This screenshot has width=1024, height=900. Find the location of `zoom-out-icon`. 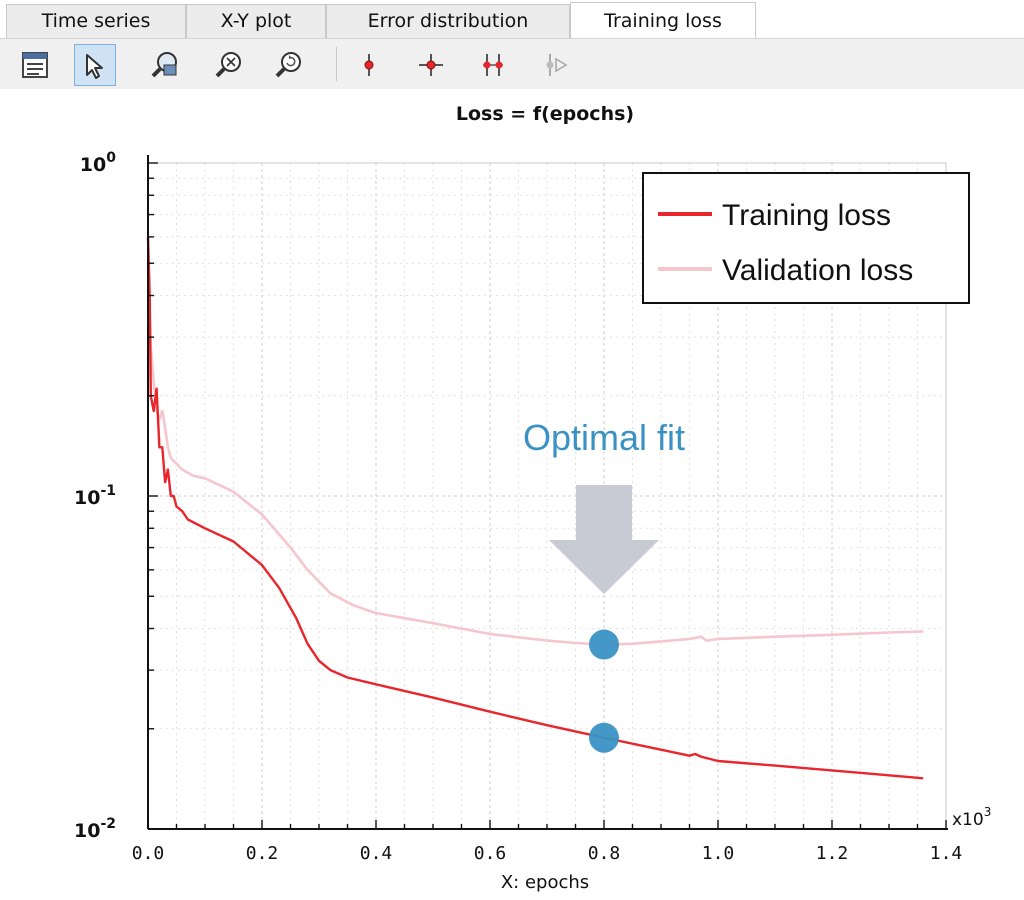

zoom-out-icon is located at coordinates (228, 65).